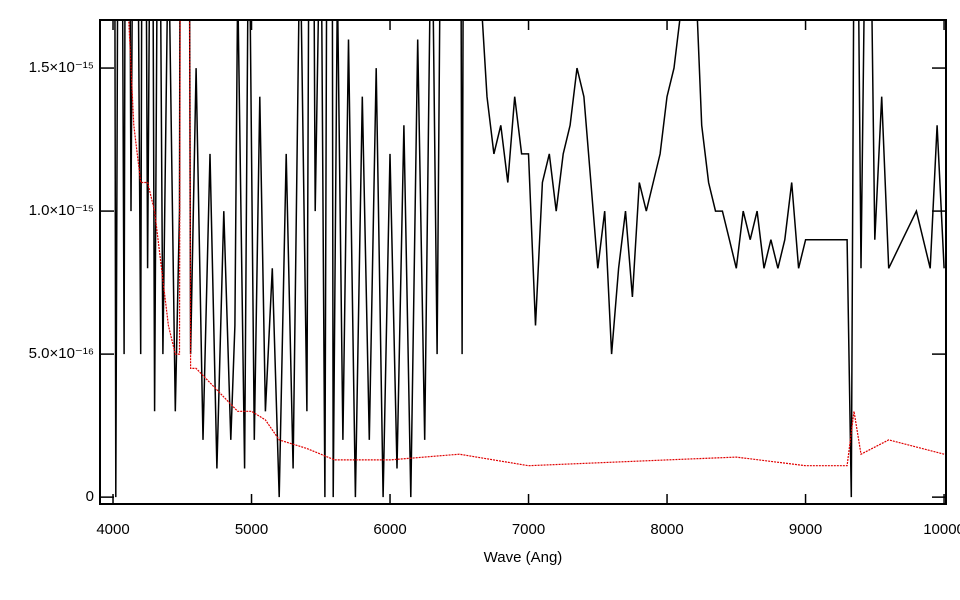 This screenshot has height=600, width=960. What do you see at coordinates (251, 529) in the screenshot?
I see `x-tick-label: 5000` at bounding box center [251, 529].